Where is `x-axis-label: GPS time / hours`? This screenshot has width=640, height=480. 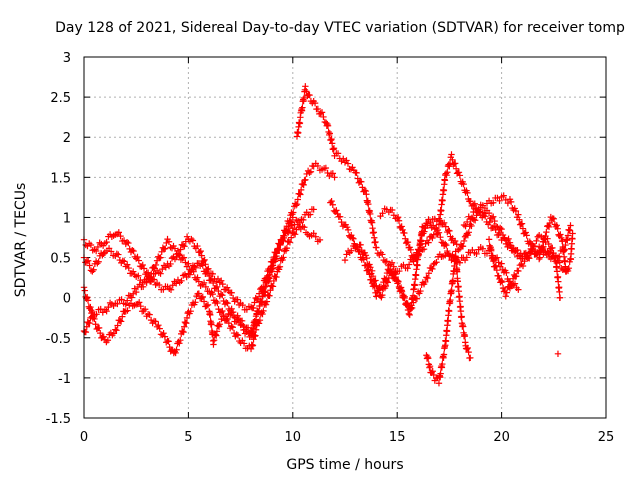
x-axis-label: GPS time / hours is located at coordinates (345, 465).